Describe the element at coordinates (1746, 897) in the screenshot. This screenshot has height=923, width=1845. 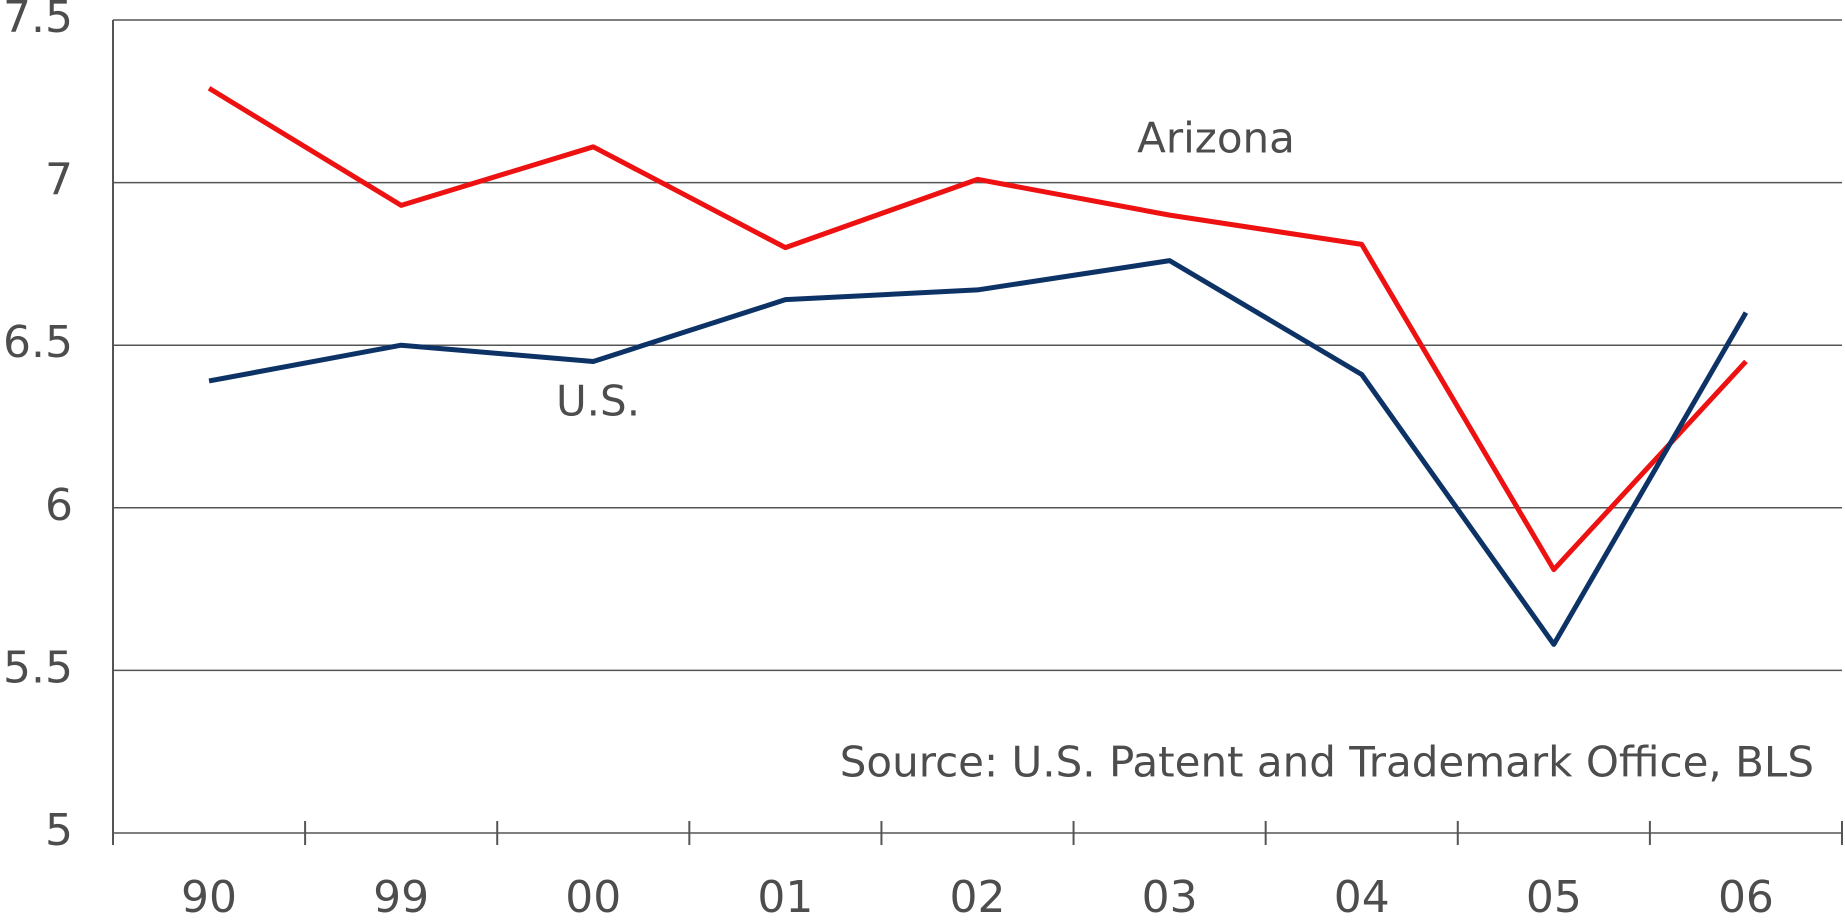
I see `x-tick-label: 06` at that location.